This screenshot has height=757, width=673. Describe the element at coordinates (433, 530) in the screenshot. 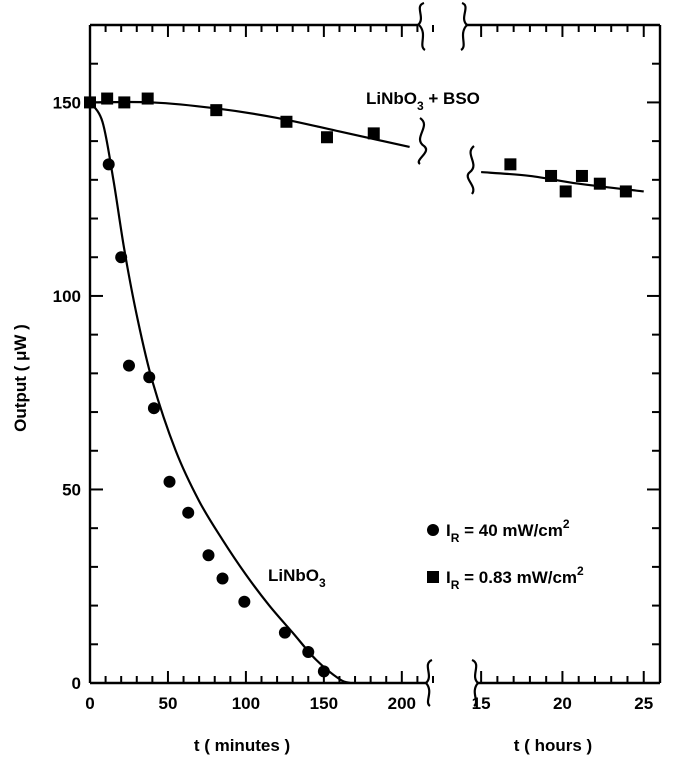

I see `legend-marker-circle` at that location.